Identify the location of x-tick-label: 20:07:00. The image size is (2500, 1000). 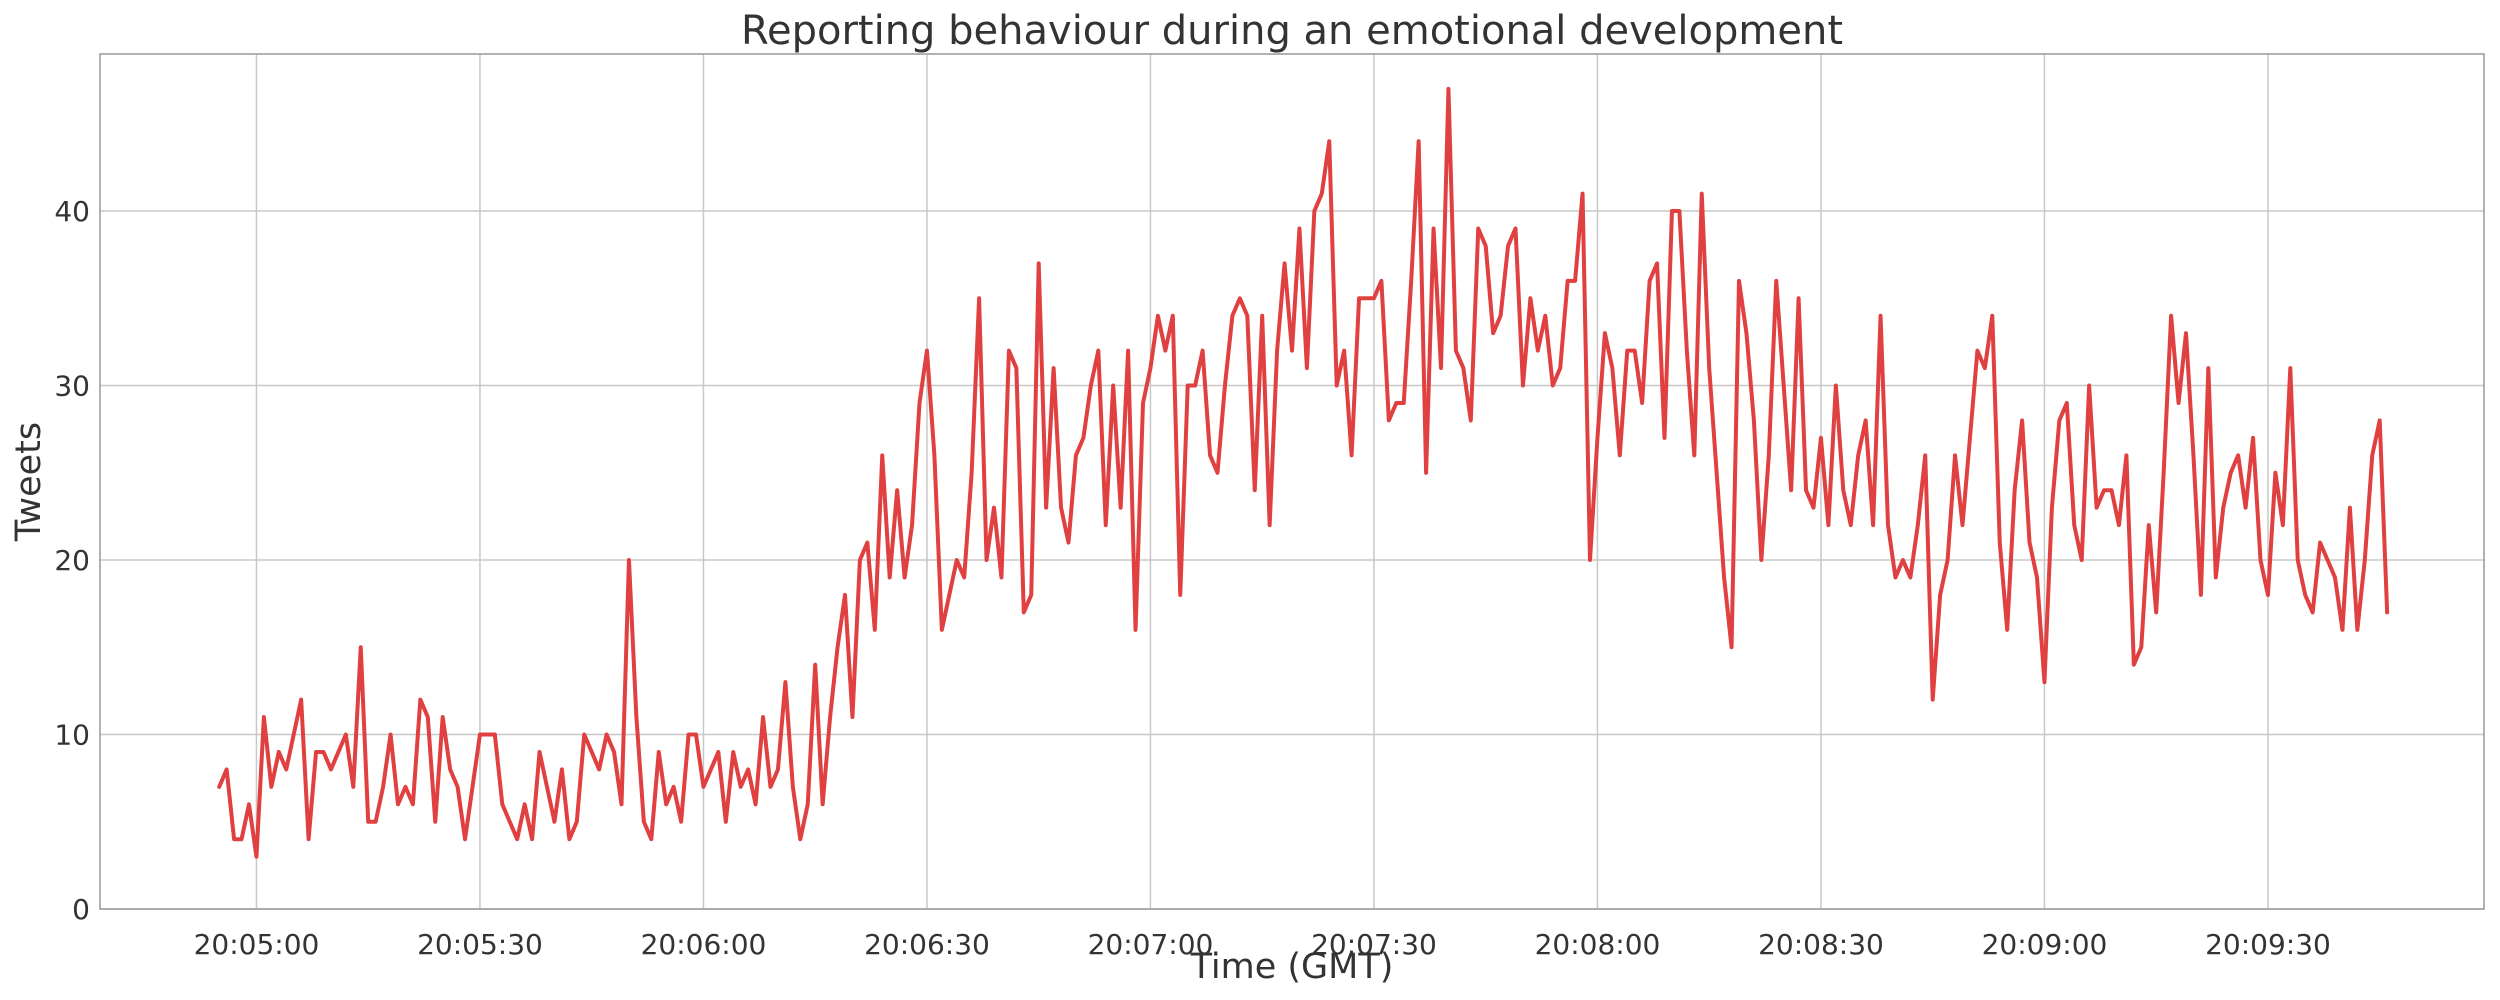
(1151, 944).